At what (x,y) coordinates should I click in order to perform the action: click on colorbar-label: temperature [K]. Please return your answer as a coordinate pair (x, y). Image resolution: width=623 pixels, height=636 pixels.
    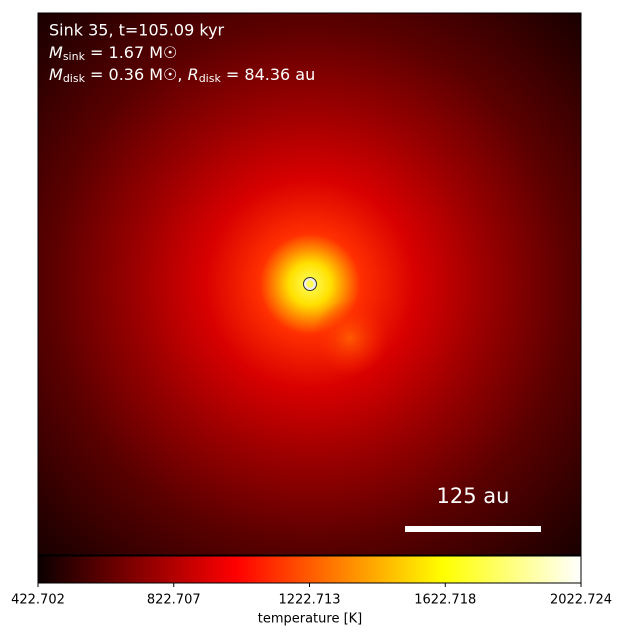
    Looking at the image, I should click on (310, 619).